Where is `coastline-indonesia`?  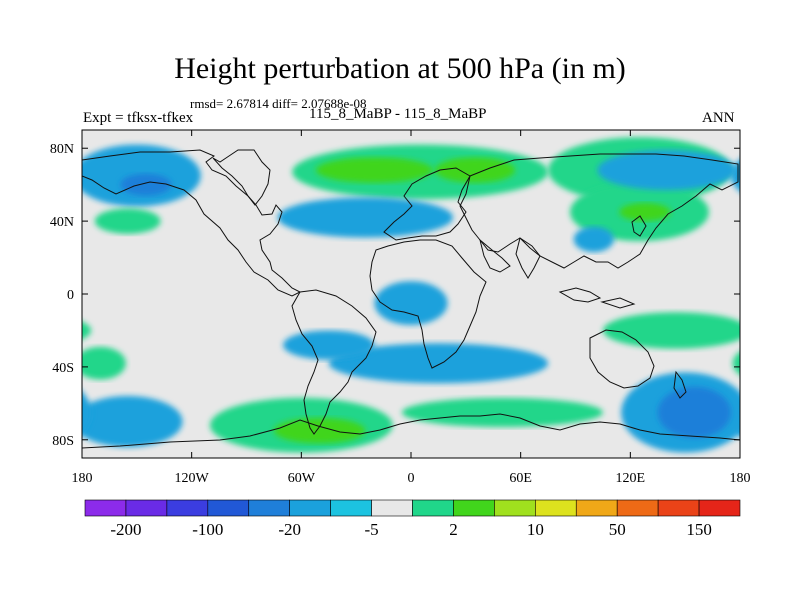
coastline-indonesia is located at coordinates (597, 298).